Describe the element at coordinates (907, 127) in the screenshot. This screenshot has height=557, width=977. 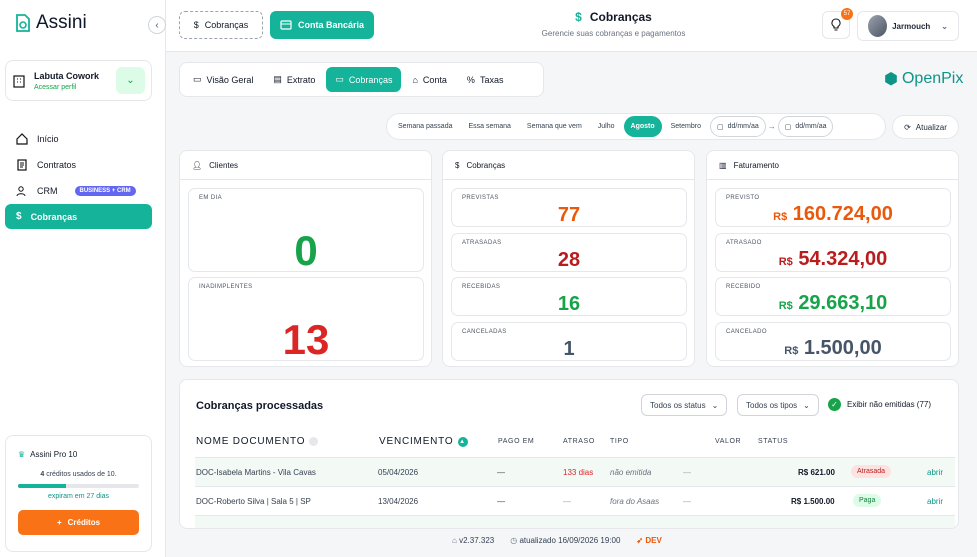
I see `refresh-icon: ⟳` at that location.